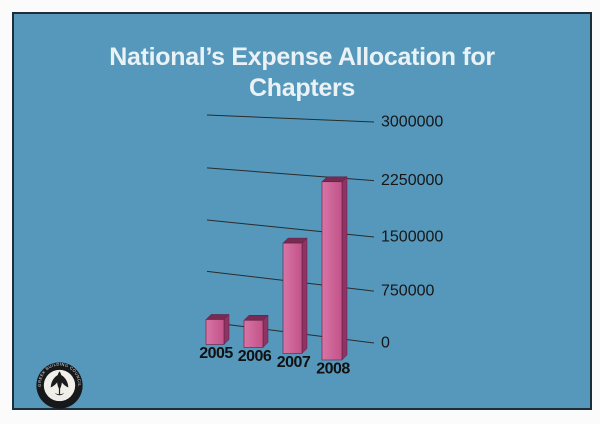 Image resolution: width=600 pixels, height=424 pixels. I want to click on y-tick-label-750000: 750000, so click(407, 291).